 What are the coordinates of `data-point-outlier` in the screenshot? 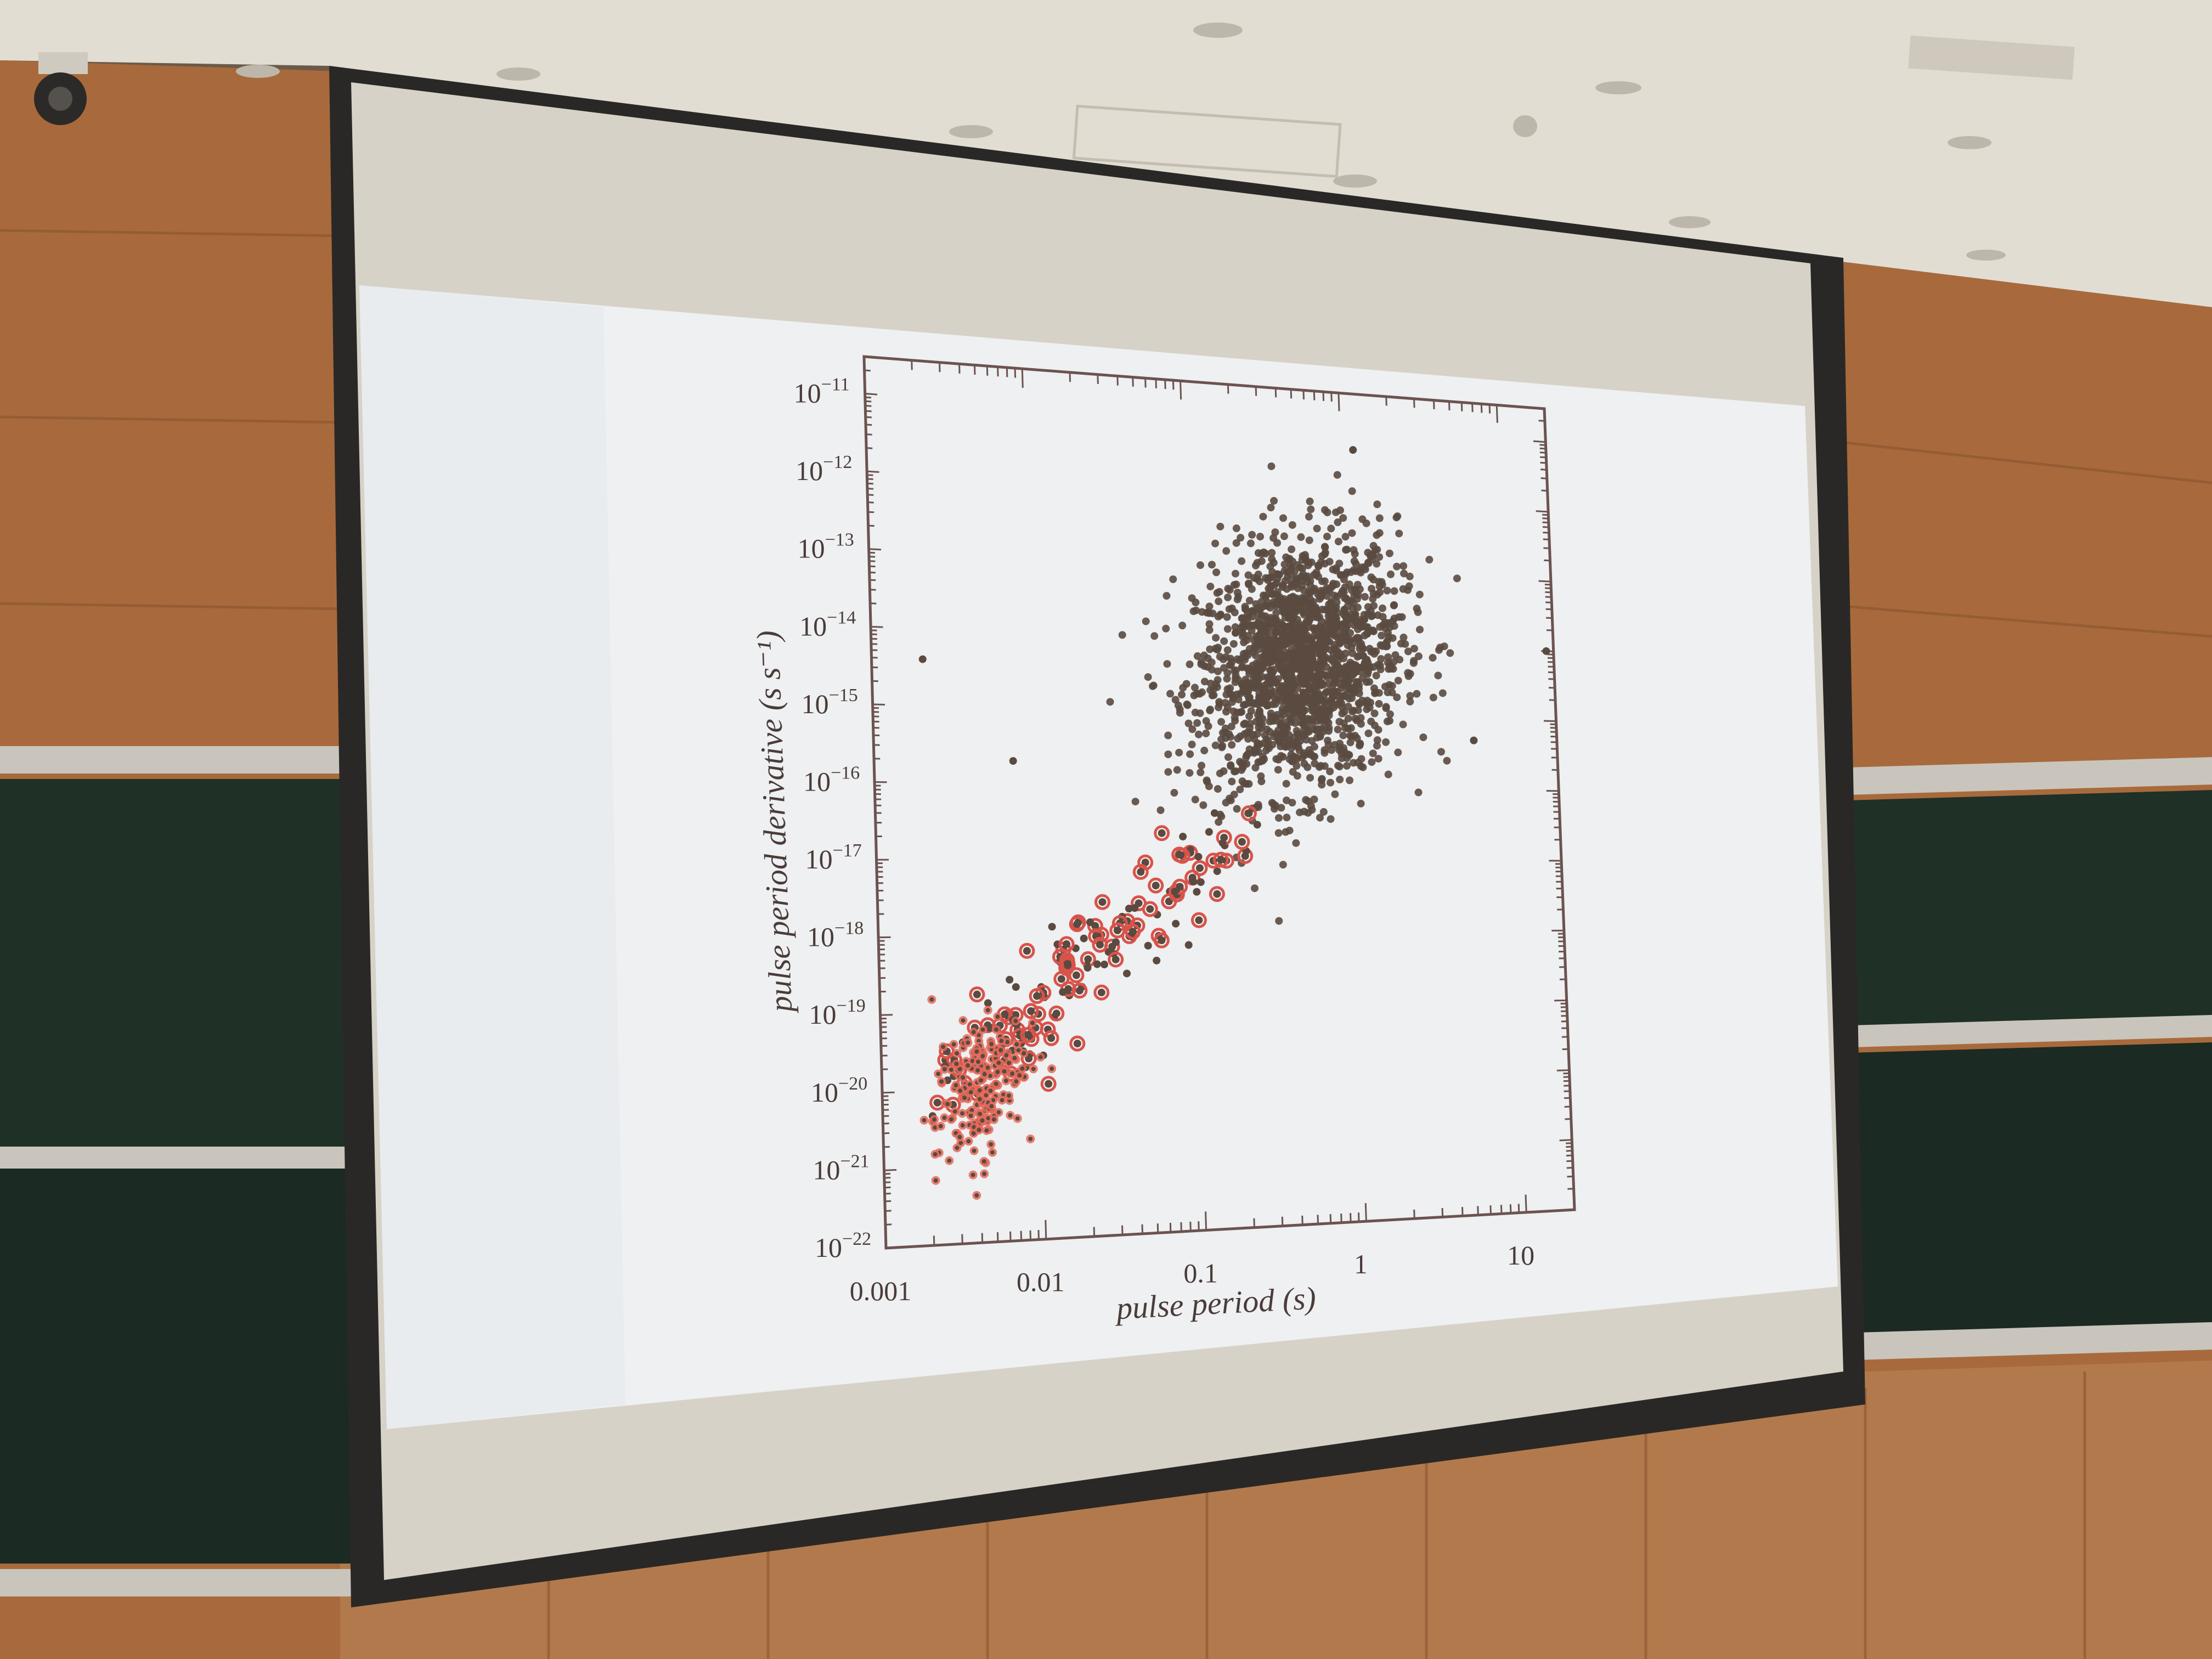 It's located at (1353, 450).